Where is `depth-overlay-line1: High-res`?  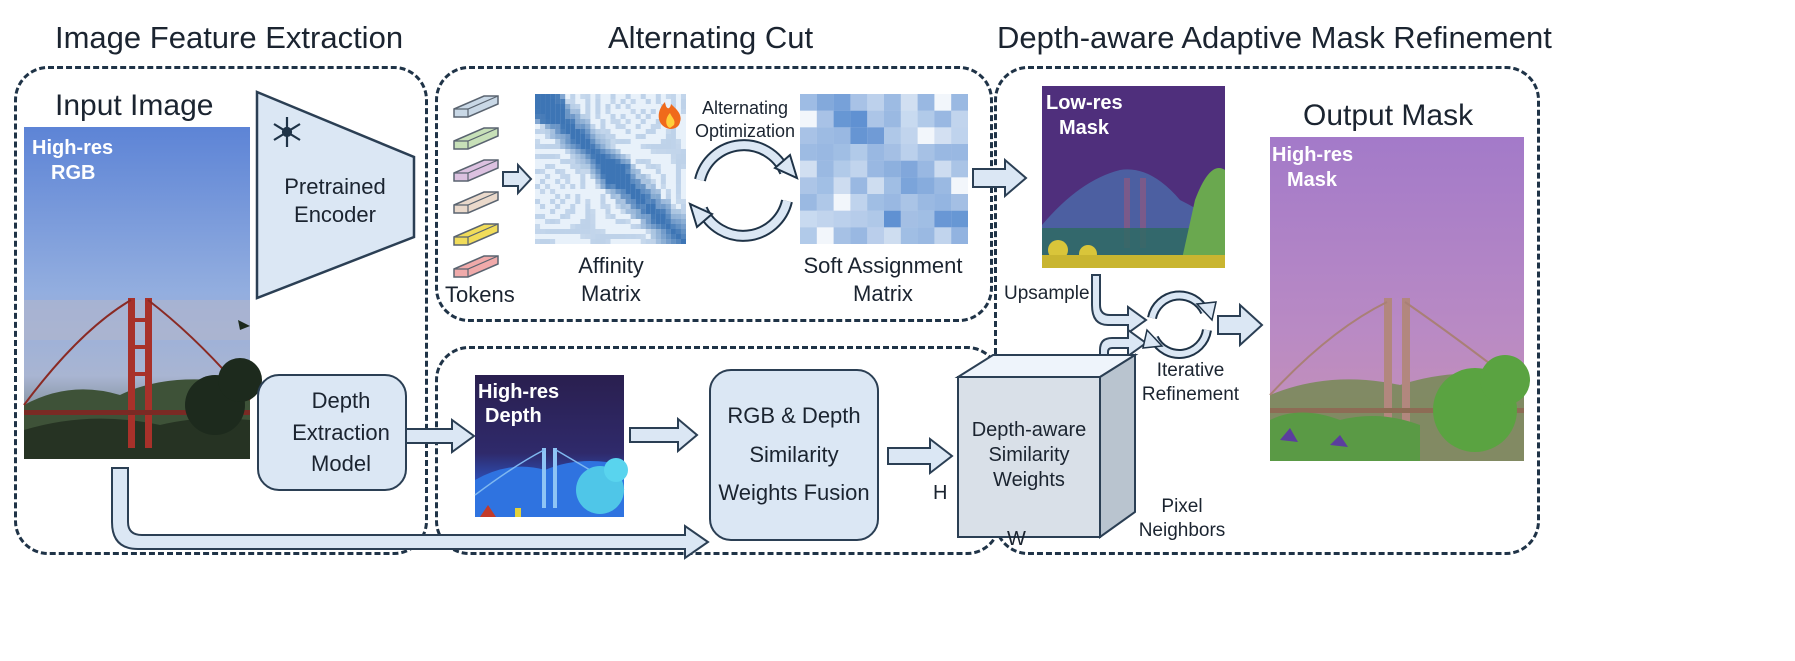
depth-overlay-line1: High-res is located at coordinates (519, 392).